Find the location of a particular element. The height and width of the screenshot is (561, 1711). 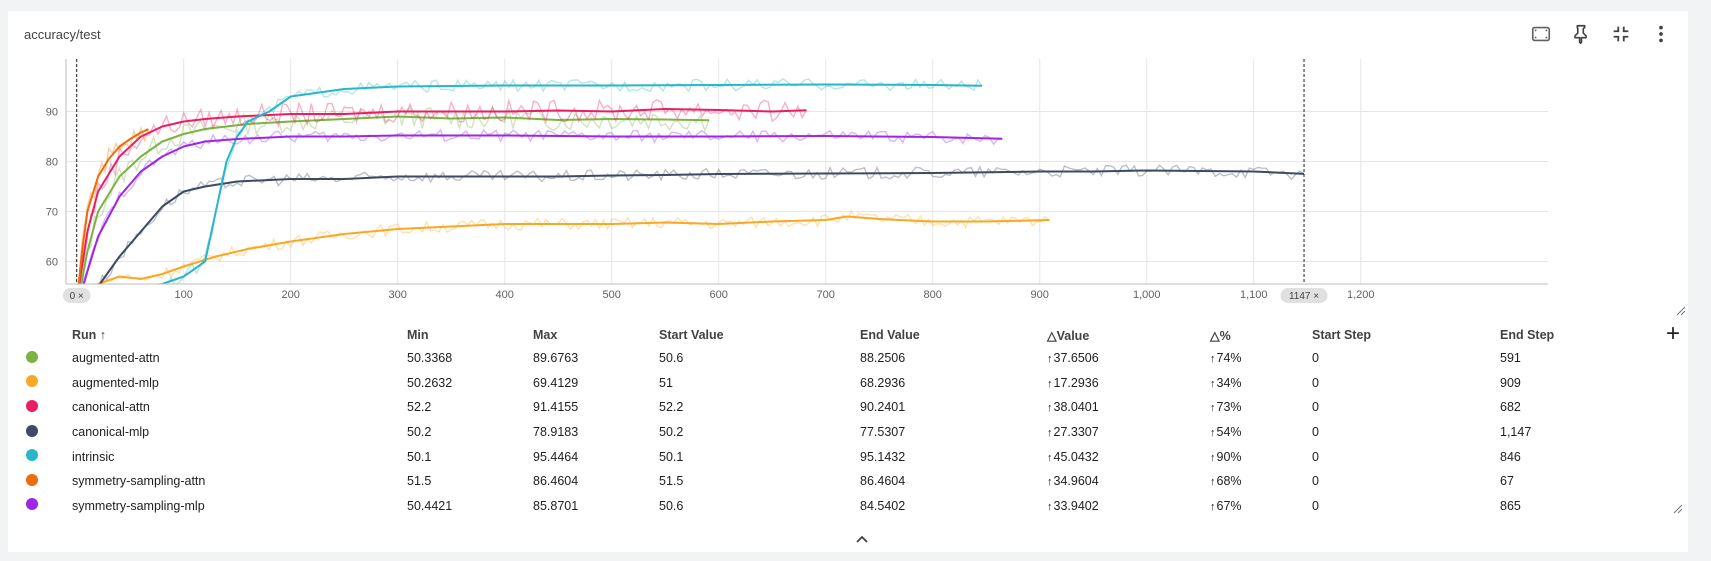

cell-max: 69.4129 is located at coordinates (596, 383).